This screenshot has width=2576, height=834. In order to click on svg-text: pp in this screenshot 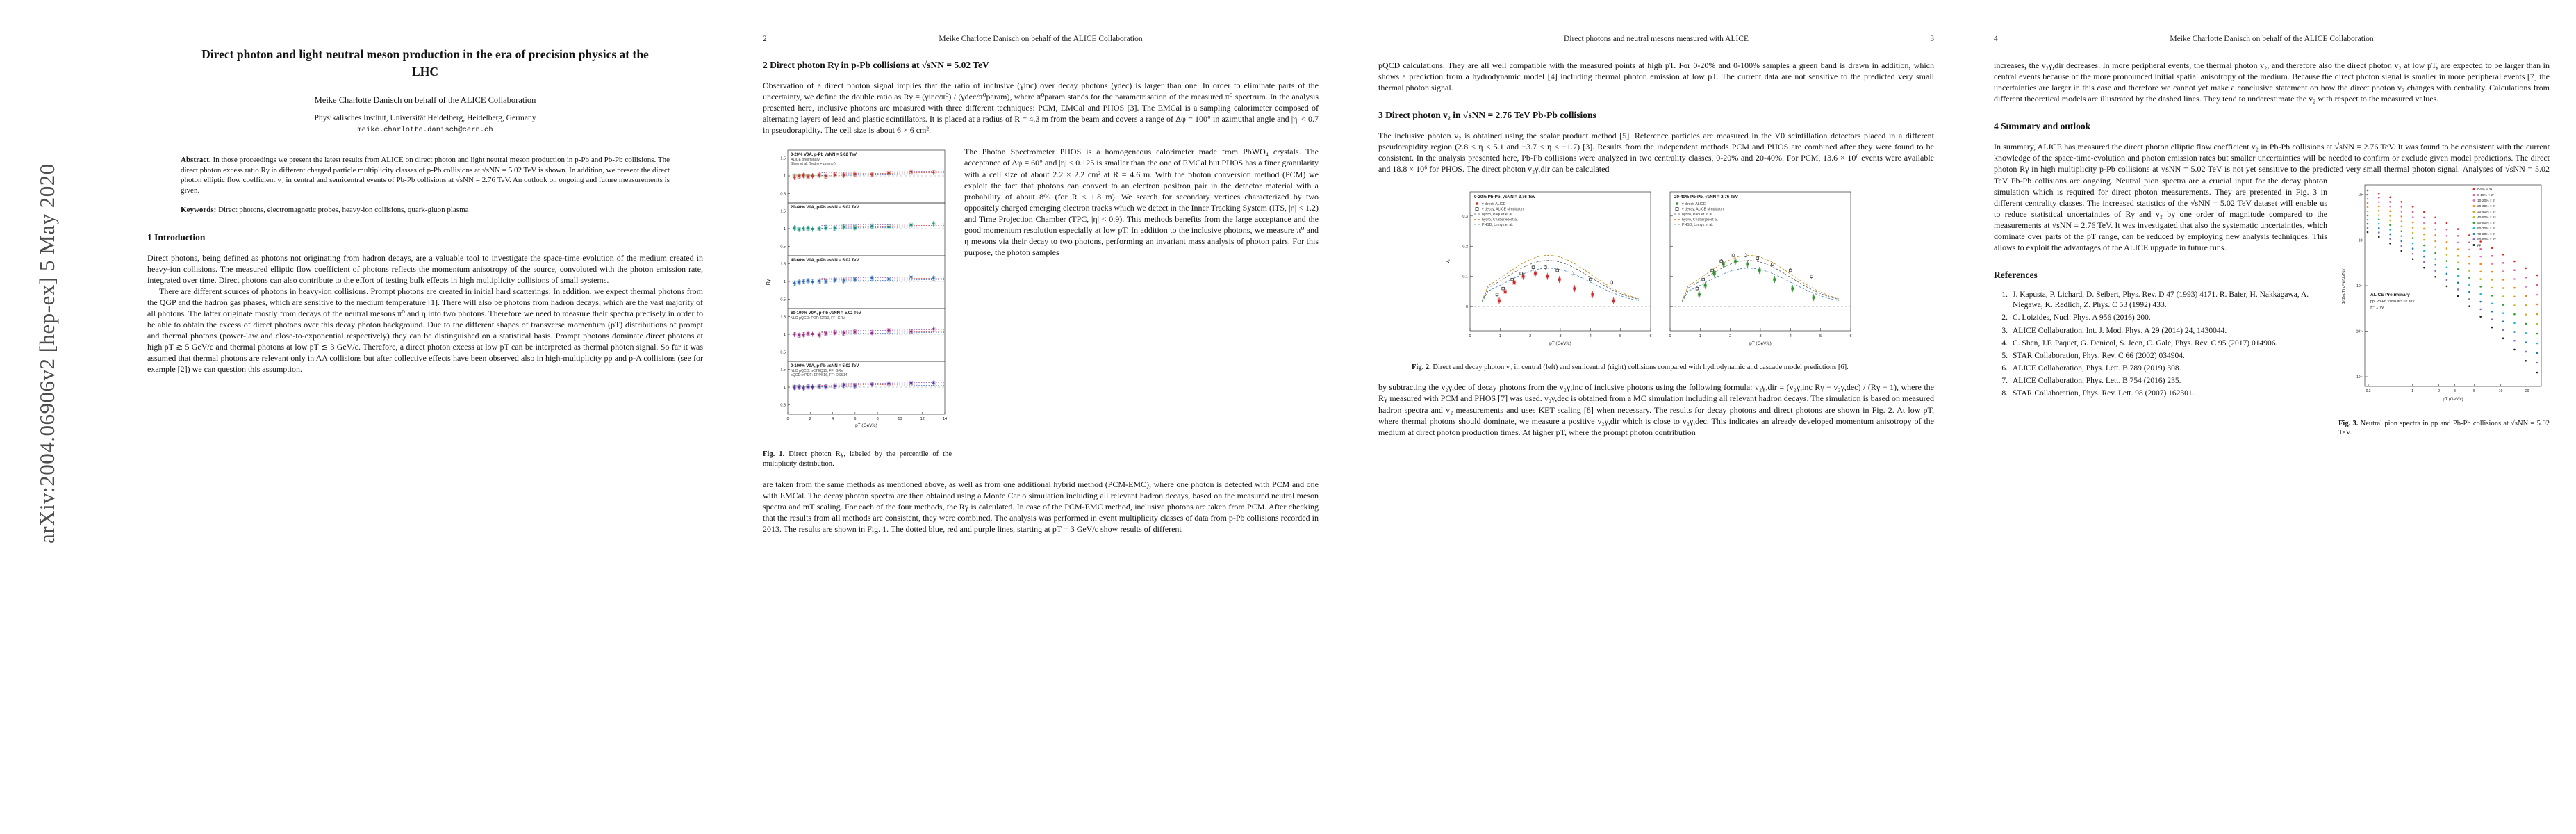, I will do `click(2479, 245)`.